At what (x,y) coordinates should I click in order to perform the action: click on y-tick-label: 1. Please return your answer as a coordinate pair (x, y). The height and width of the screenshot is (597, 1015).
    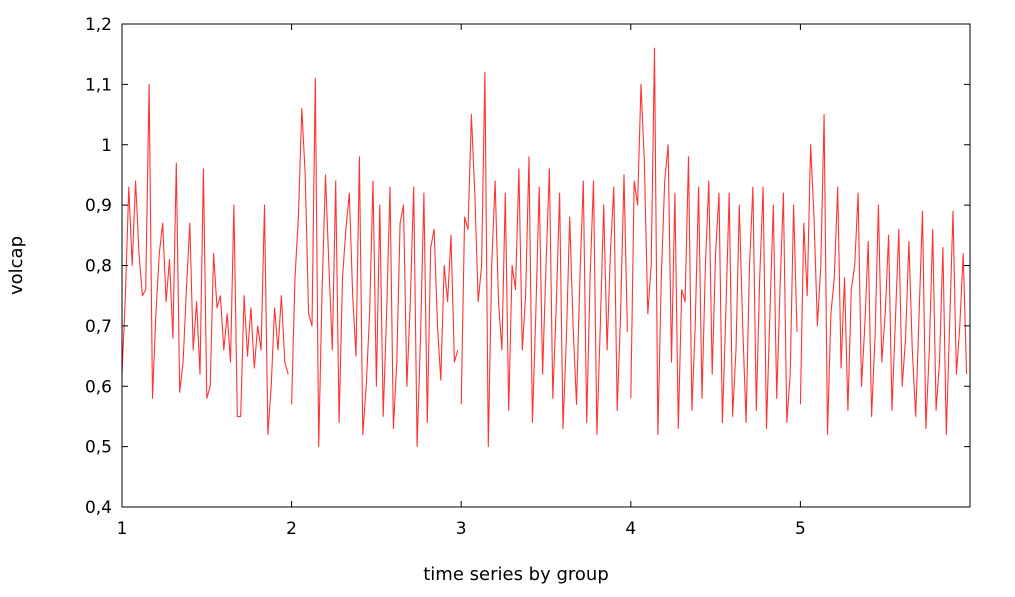
    Looking at the image, I should click on (106, 146).